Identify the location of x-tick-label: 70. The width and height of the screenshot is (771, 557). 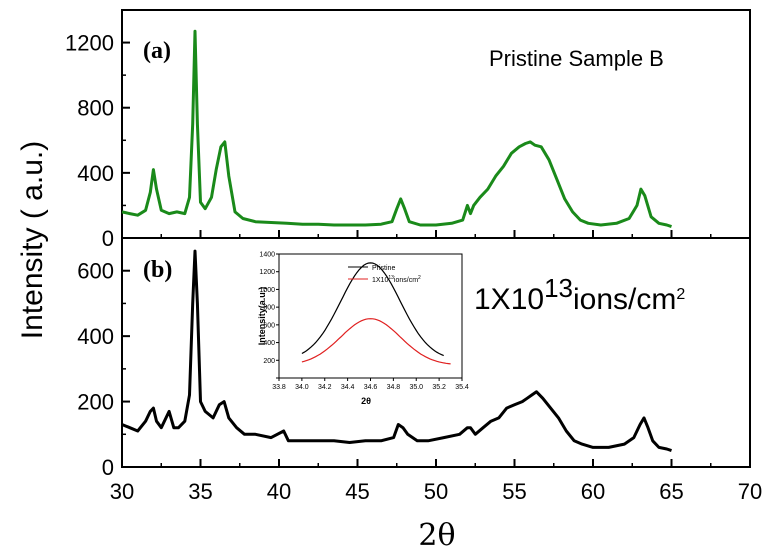
(750, 491).